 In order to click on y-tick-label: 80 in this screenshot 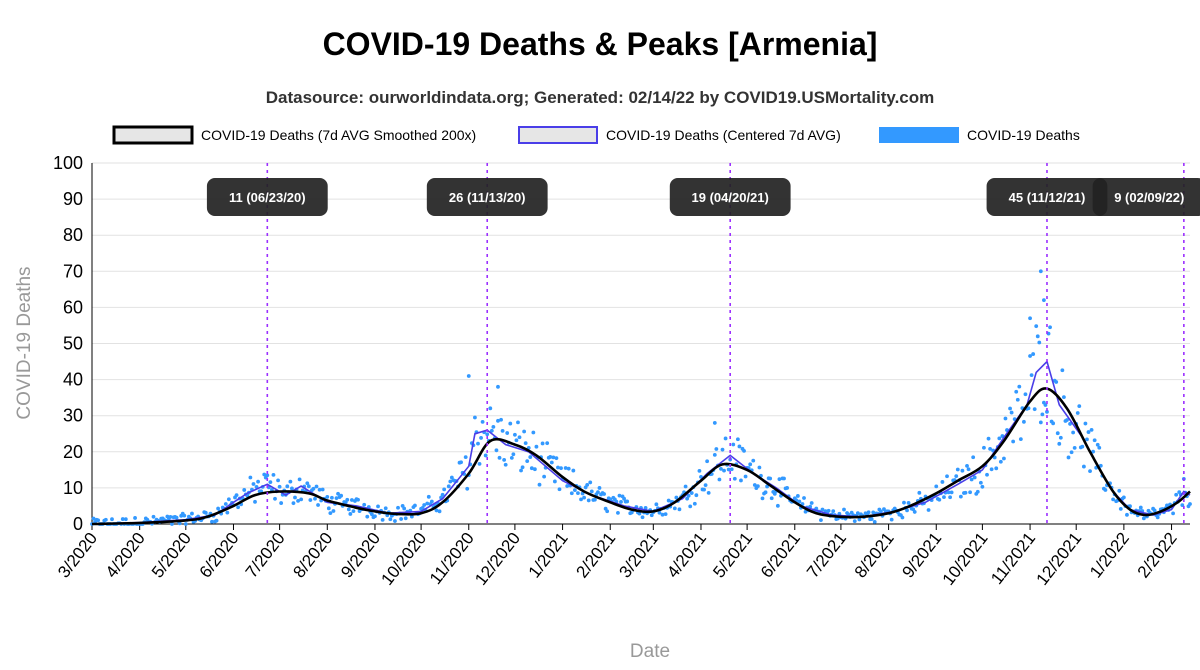, I will do `click(73, 235)`.